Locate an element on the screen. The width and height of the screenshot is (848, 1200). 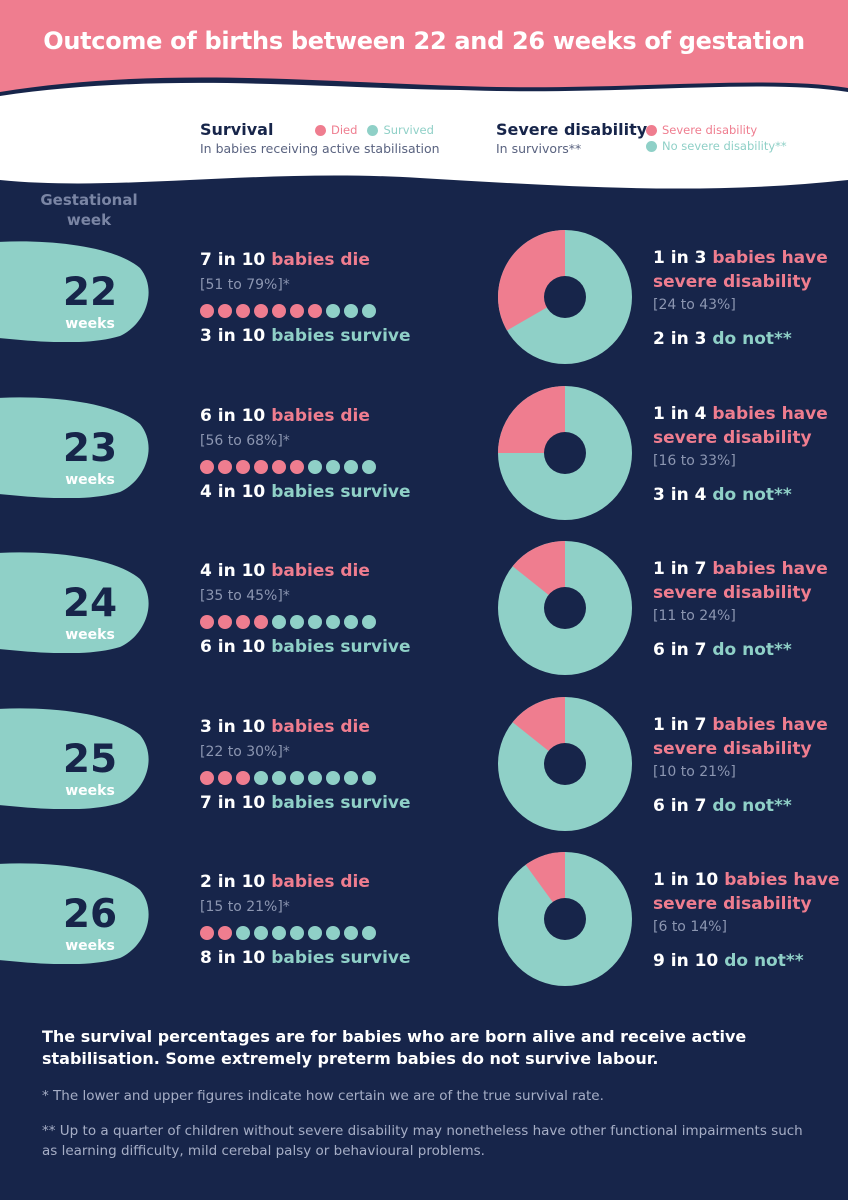
title-banner is located at coordinates (424, 46).